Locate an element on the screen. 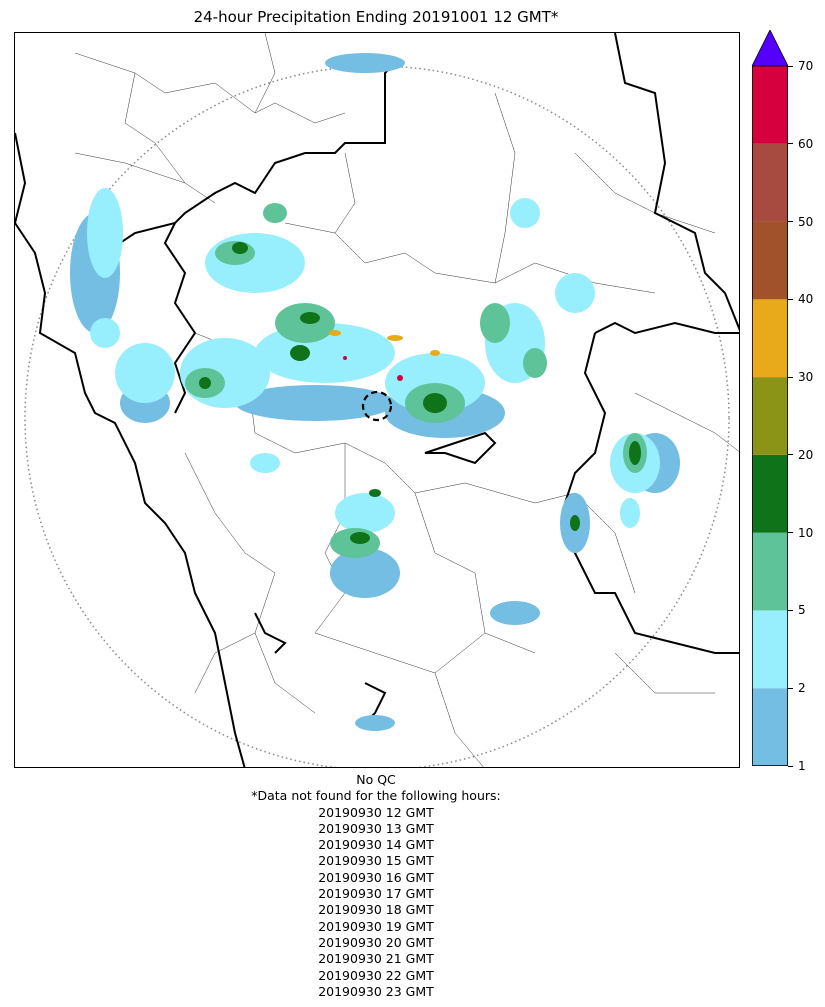 The width and height of the screenshot is (825, 1007). missing-hour-item: 20190930 15 GMT is located at coordinates (376, 861).